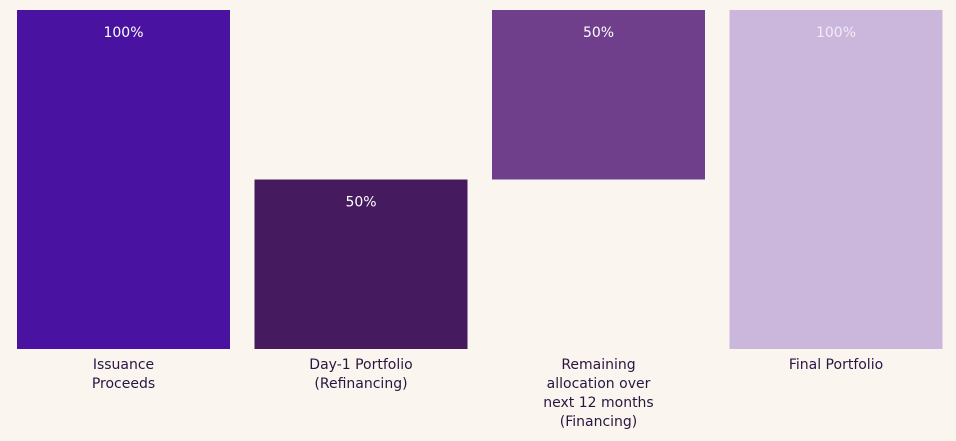 The width and height of the screenshot is (956, 441). I want to click on category-label: Issuance Proceeds, so click(123, 374).